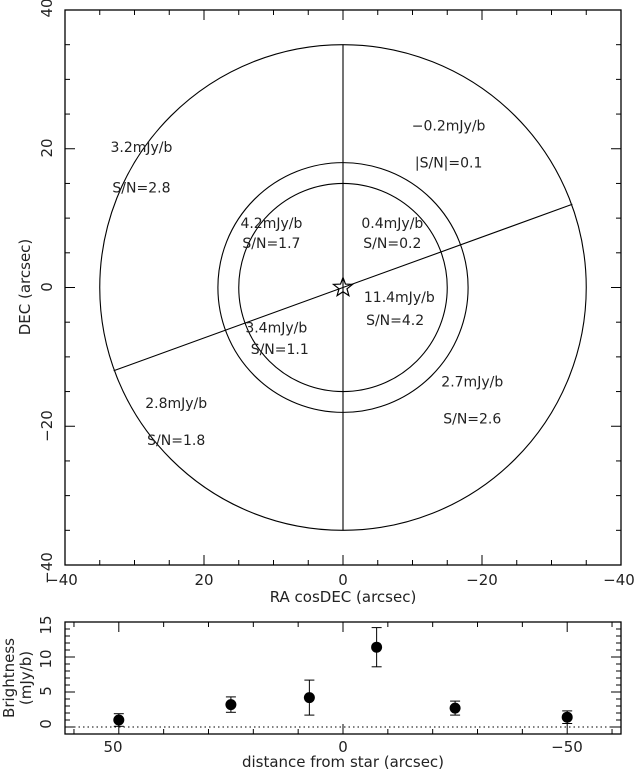 This screenshot has width=637, height=771. I want to click on map-x-tick-label-4: −40, so click(619, 580).